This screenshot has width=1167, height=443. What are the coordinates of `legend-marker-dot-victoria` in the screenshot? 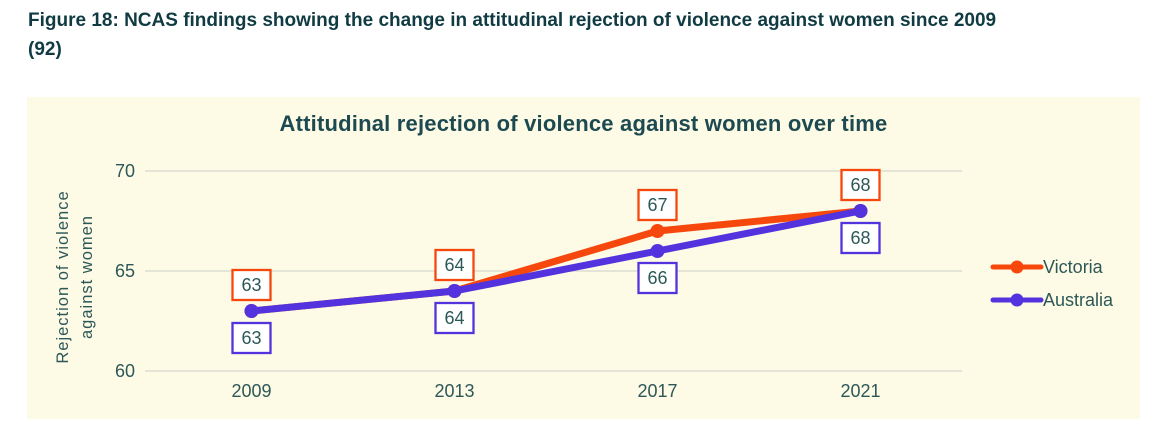 It's located at (1017, 267).